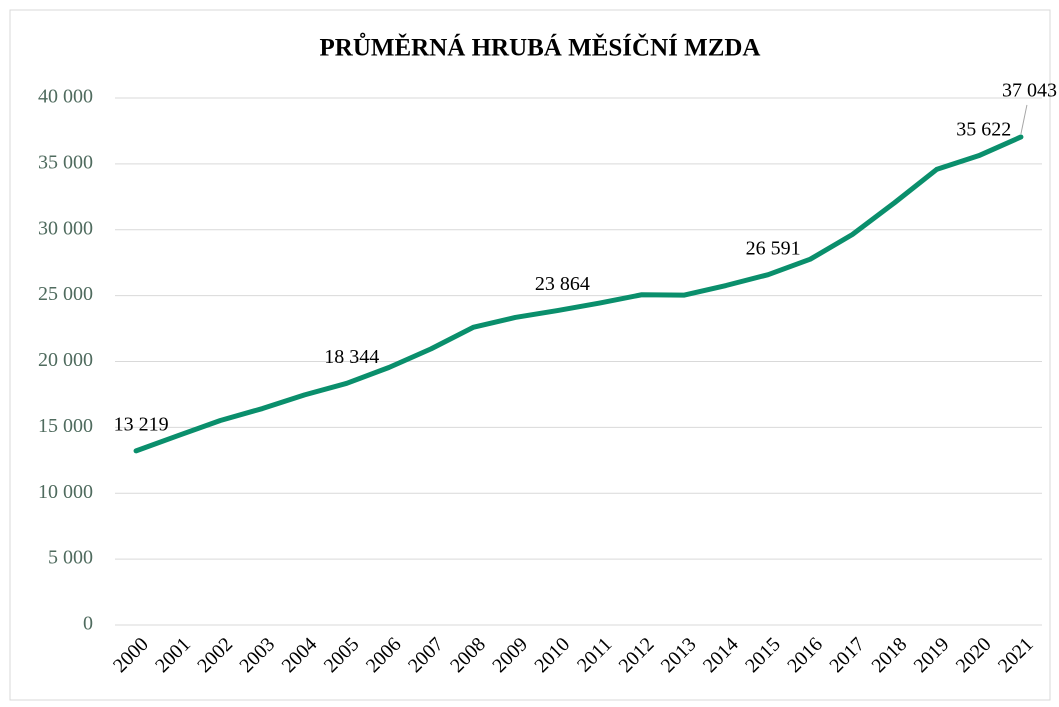 This screenshot has height=707, width=1059. I want to click on y-tick-label: 40 000, so click(65, 97).